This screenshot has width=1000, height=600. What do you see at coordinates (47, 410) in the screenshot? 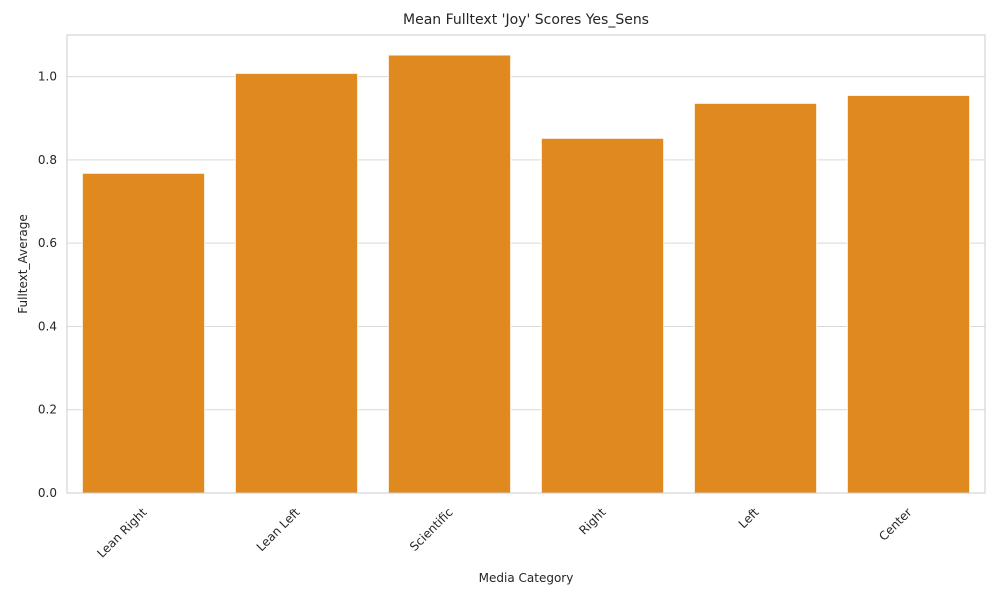
I see `y-tick-label: 0.2` at bounding box center [47, 410].